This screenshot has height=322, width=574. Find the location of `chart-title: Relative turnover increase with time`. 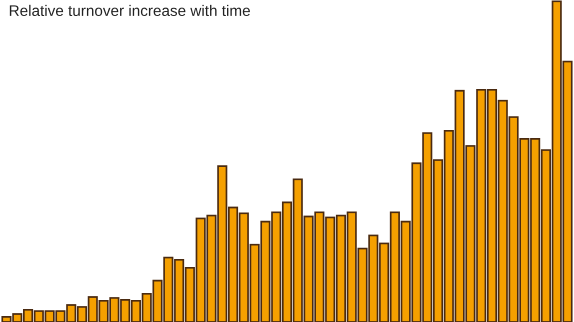

chart-title: Relative turnover increase with time is located at coordinates (130, 10).